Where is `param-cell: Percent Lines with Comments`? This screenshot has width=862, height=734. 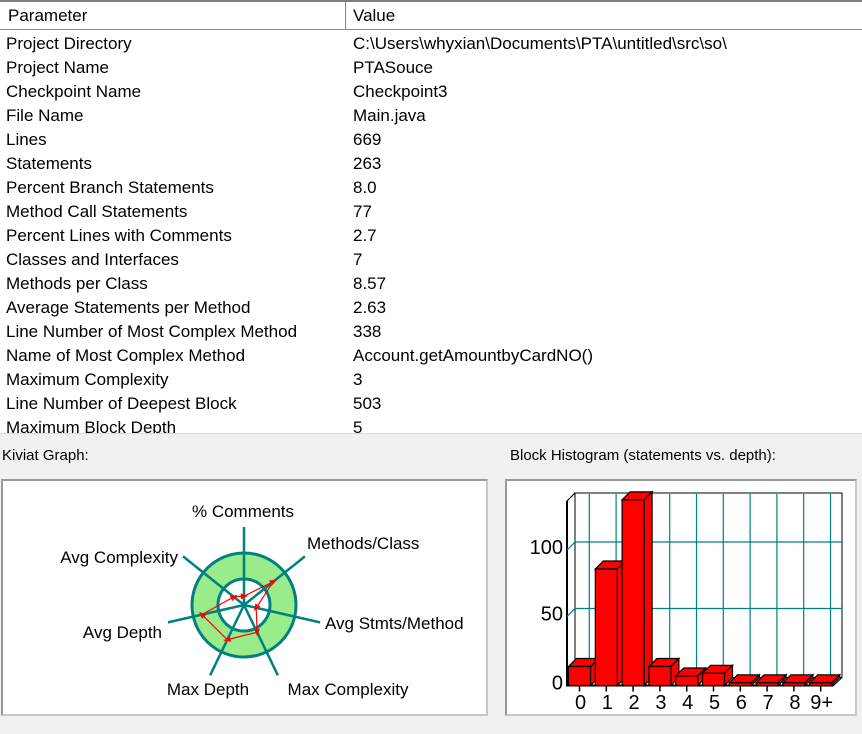
param-cell: Percent Lines with Comments is located at coordinates (119, 235).